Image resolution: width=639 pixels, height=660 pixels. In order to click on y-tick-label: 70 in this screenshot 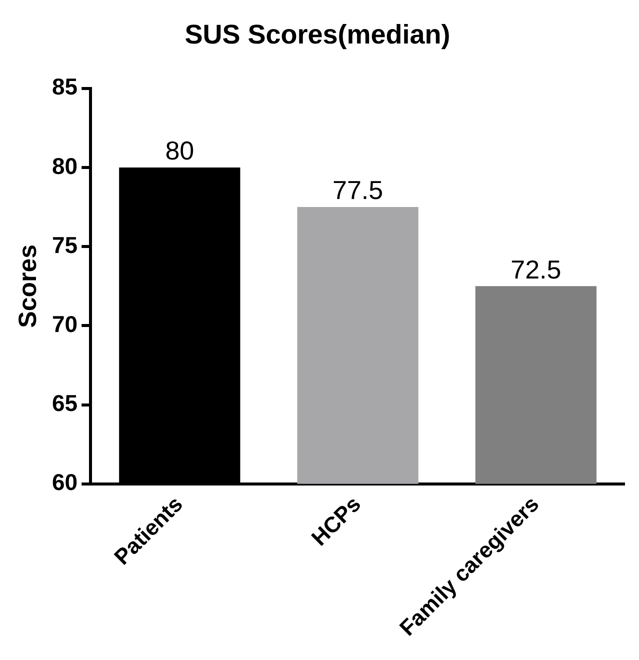, I will do `click(65, 324)`.